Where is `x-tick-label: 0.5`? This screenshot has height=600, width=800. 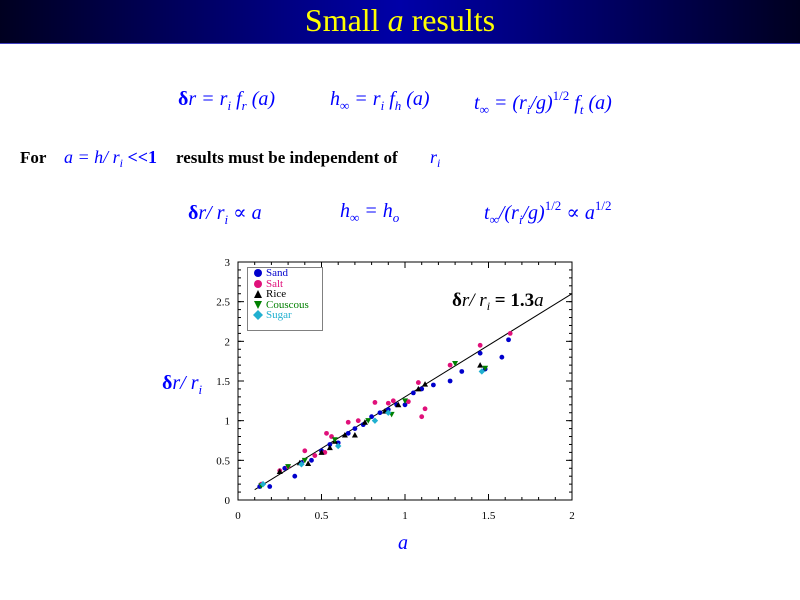
x-tick-label: 0.5 is located at coordinates (322, 516).